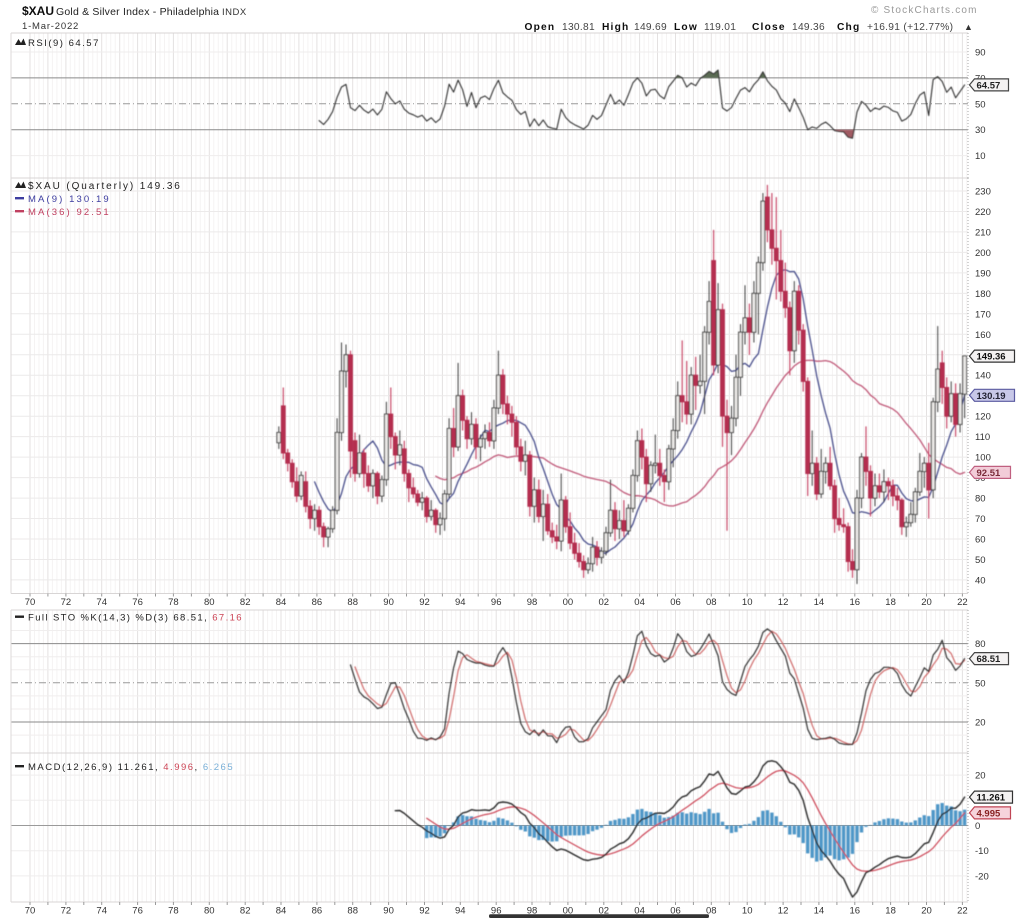 The height and width of the screenshot is (918, 1024). What do you see at coordinates (980, 540) in the screenshot?
I see `svg-text: 60` at bounding box center [980, 540].